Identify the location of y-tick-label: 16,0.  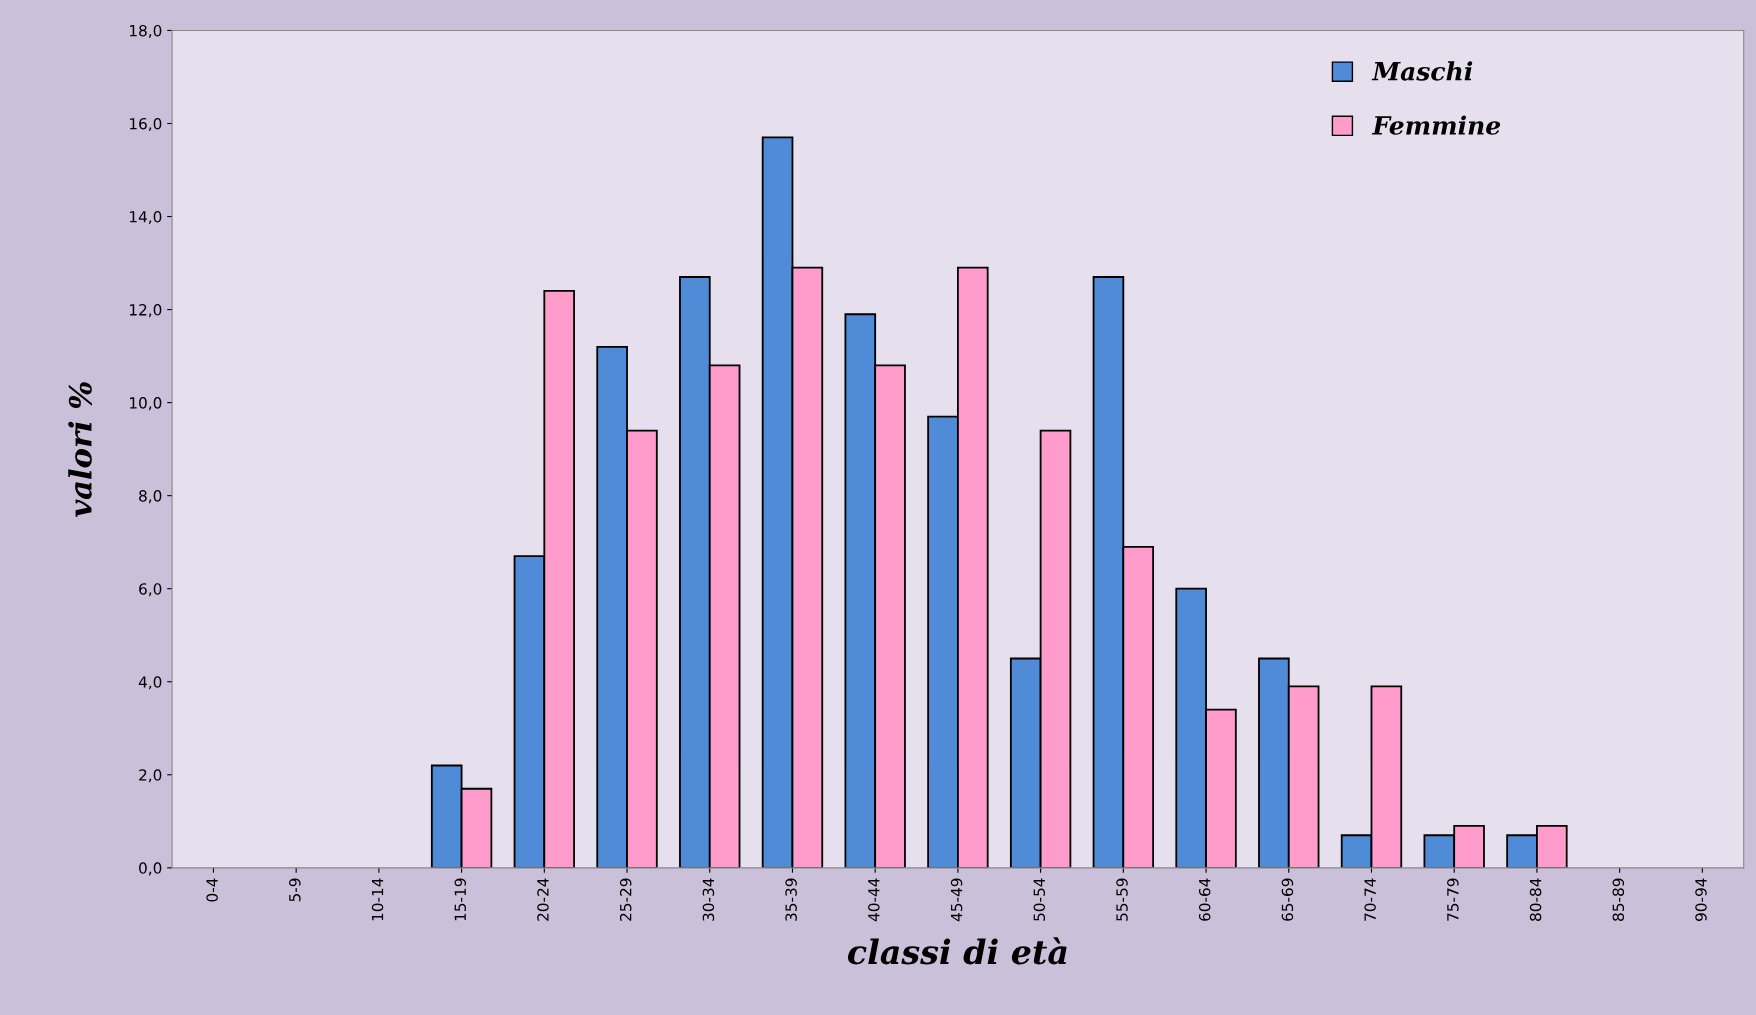
(146, 124).